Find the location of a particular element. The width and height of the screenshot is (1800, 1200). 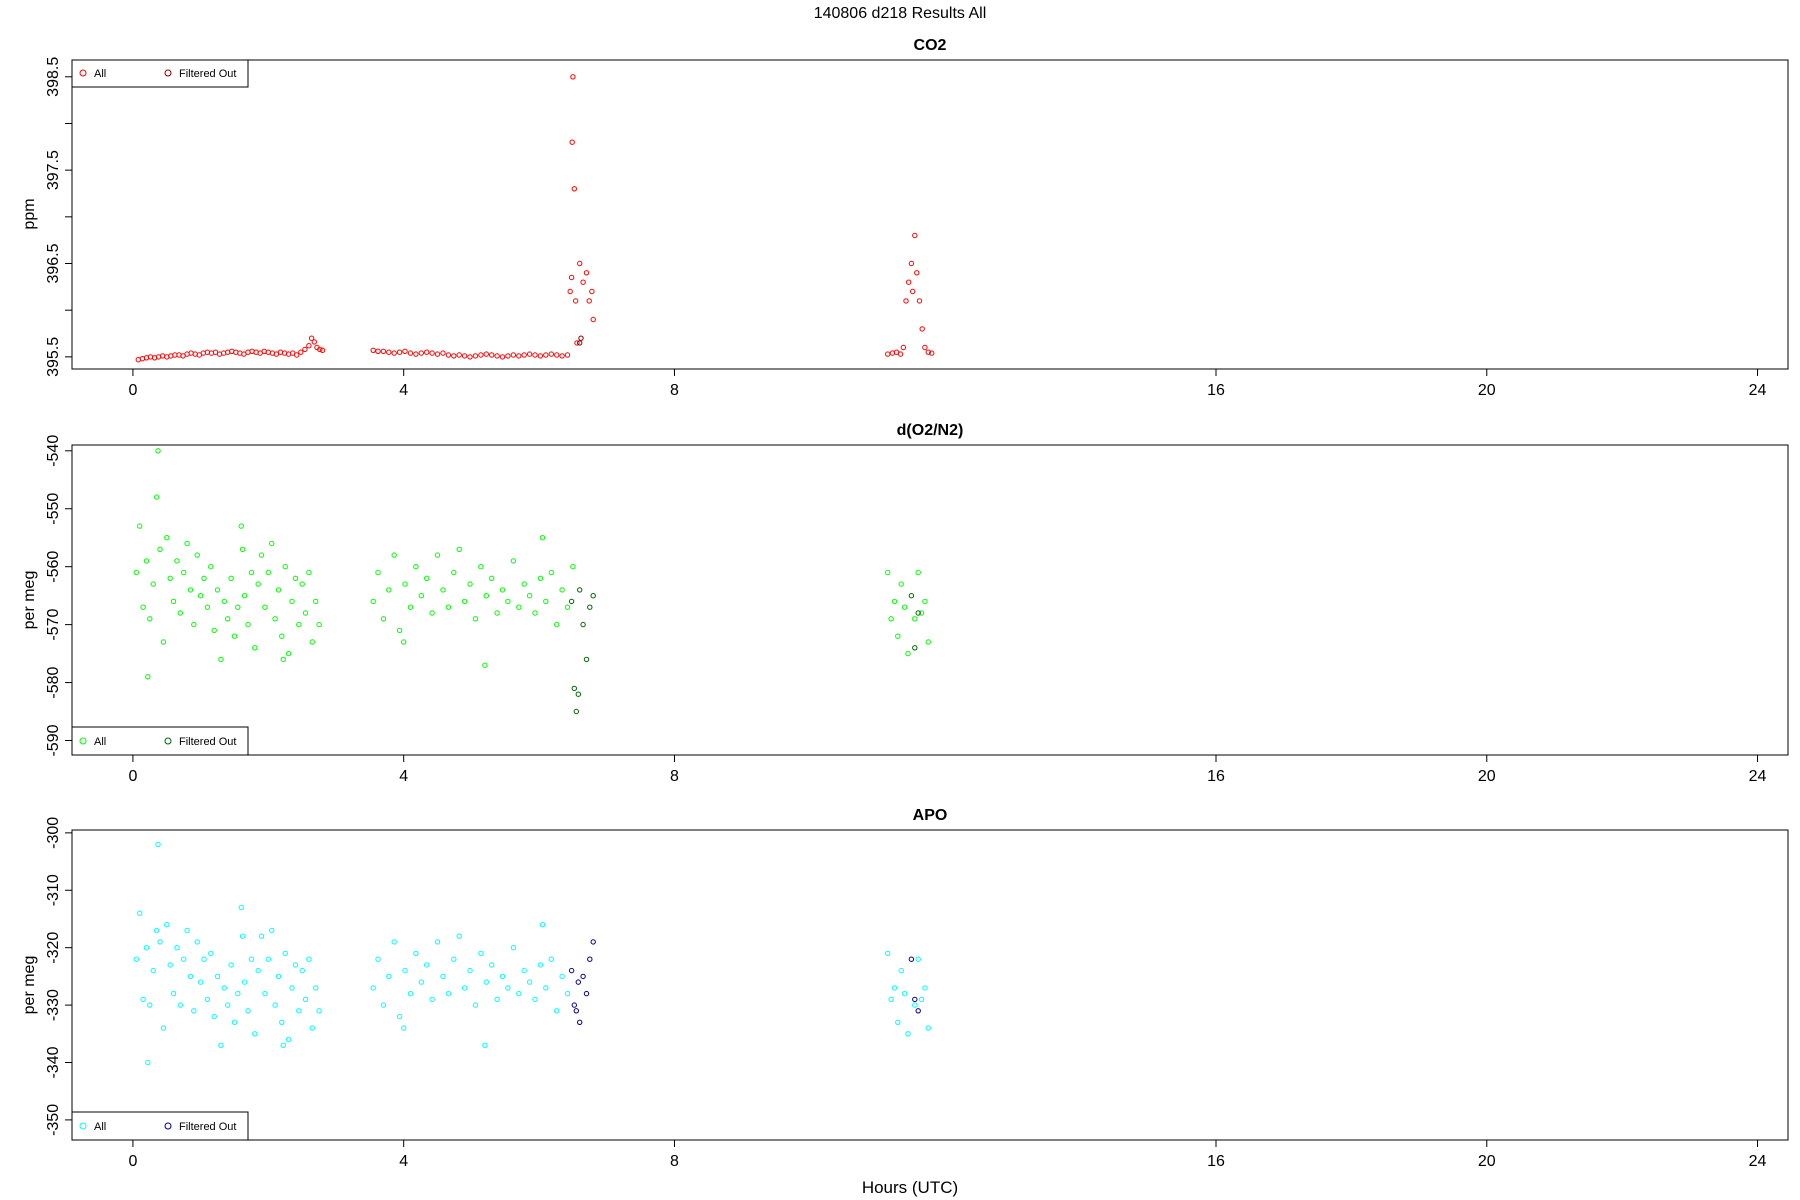

apo-legend-marker-all is located at coordinates (83, 1126).